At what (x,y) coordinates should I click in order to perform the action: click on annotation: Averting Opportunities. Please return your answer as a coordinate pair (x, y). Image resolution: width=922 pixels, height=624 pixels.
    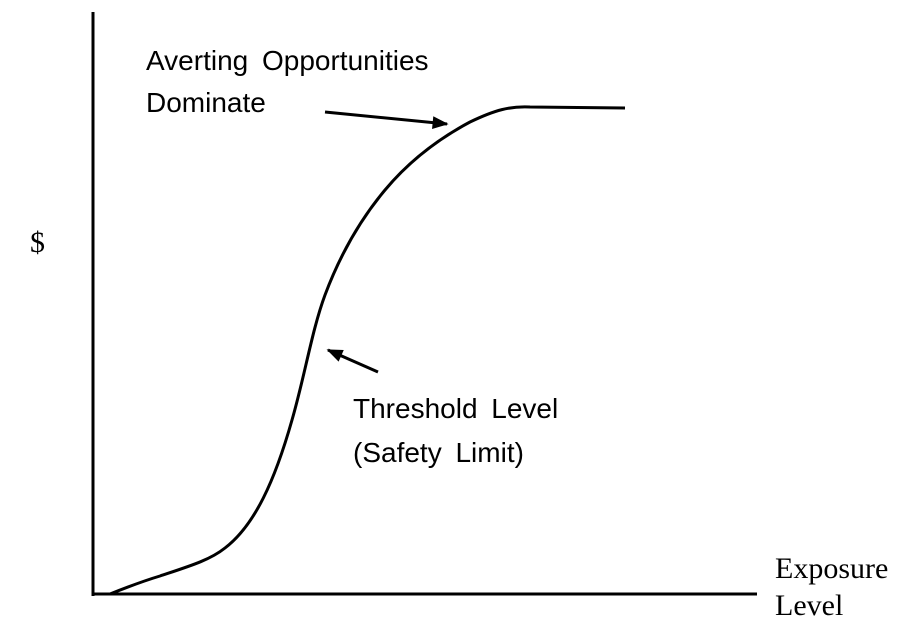
    Looking at the image, I should click on (287, 60).